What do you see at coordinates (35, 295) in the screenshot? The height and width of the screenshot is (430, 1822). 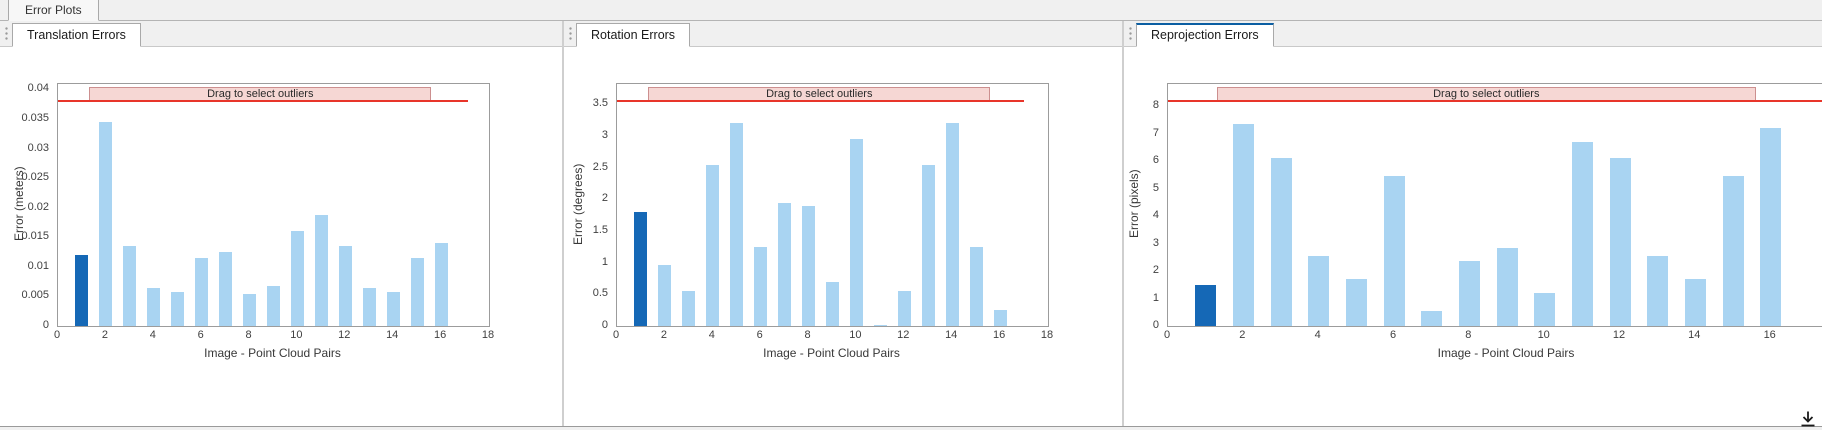 I see `y-tick-label: 0.005` at bounding box center [35, 295].